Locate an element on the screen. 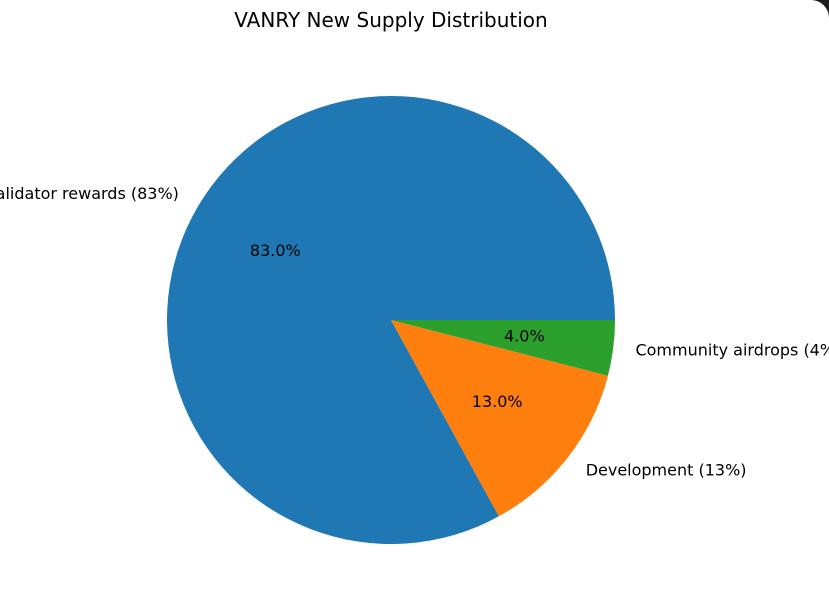  slice-label-development: Development (13%) is located at coordinates (666, 470).